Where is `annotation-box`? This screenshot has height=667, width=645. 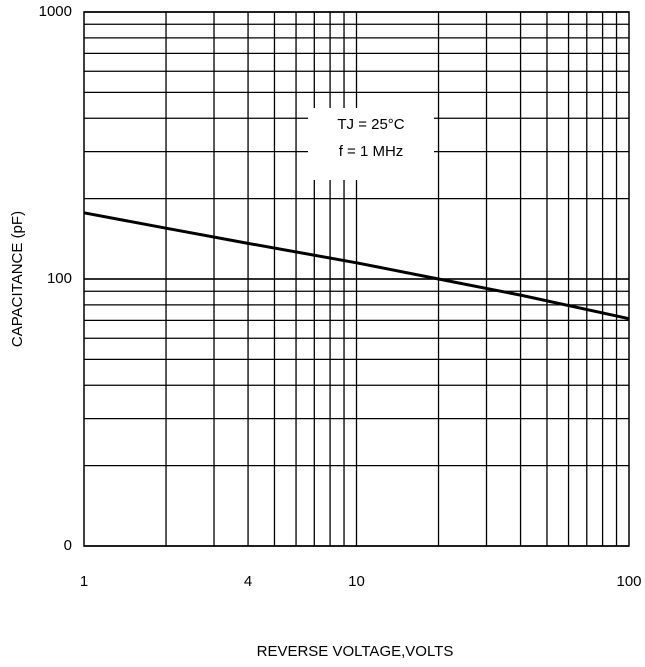 annotation-box is located at coordinates (371, 144).